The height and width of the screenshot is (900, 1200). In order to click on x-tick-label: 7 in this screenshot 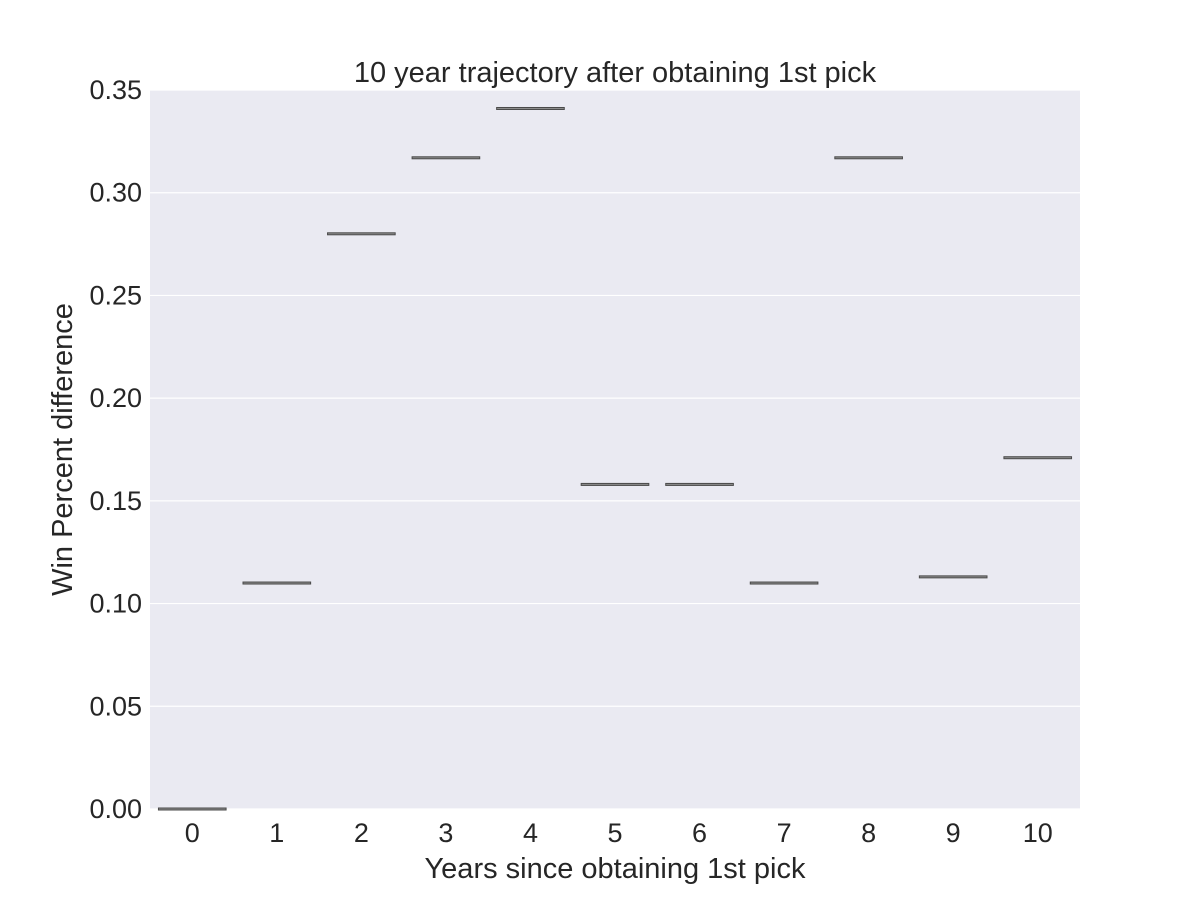, I will do `click(784, 833)`.